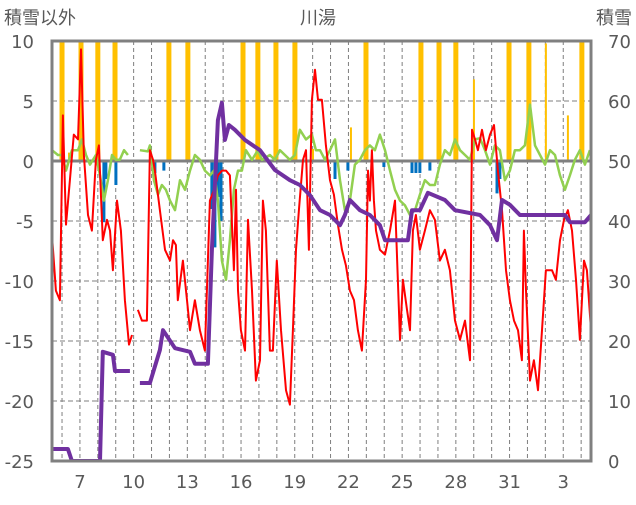  I want to click on x-tick-label: 13, so click(187, 482).